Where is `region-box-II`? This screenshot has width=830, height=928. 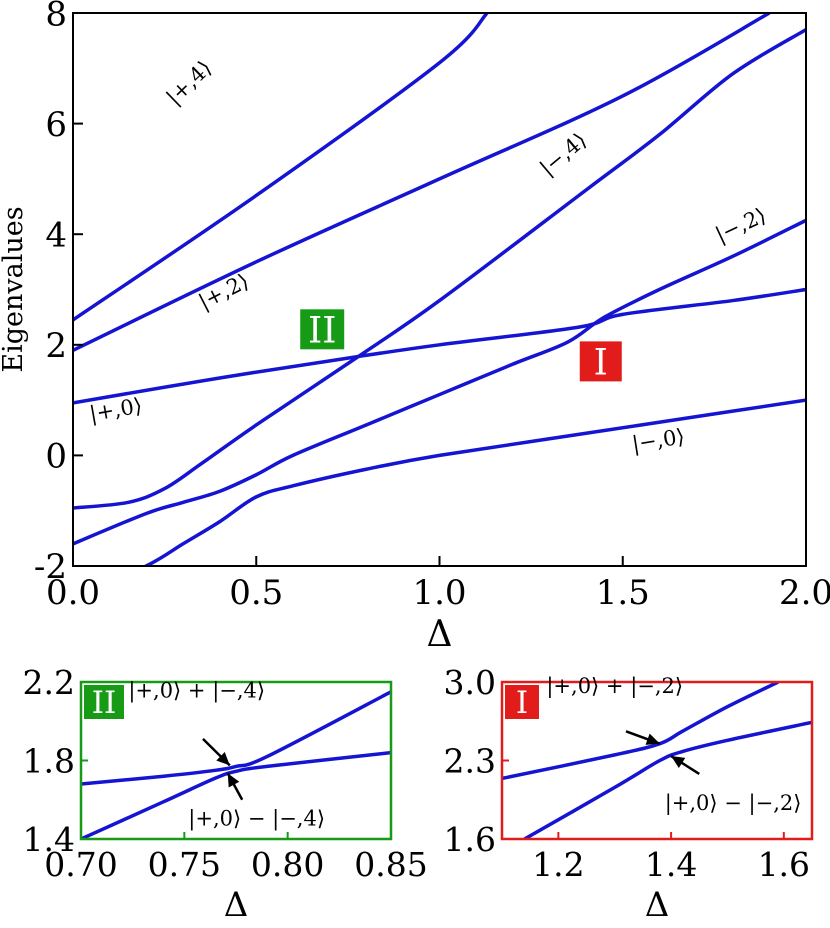
region-box-II is located at coordinates (322, 329).